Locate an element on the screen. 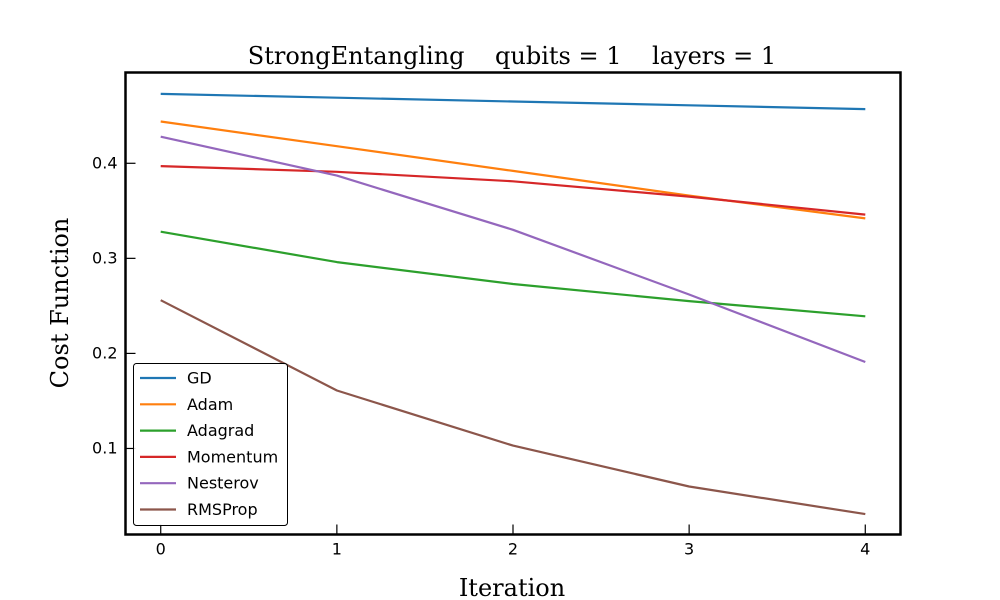 The height and width of the screenshot is (600, 1000). legend-label: Adam is located at coordinates (210, 404).